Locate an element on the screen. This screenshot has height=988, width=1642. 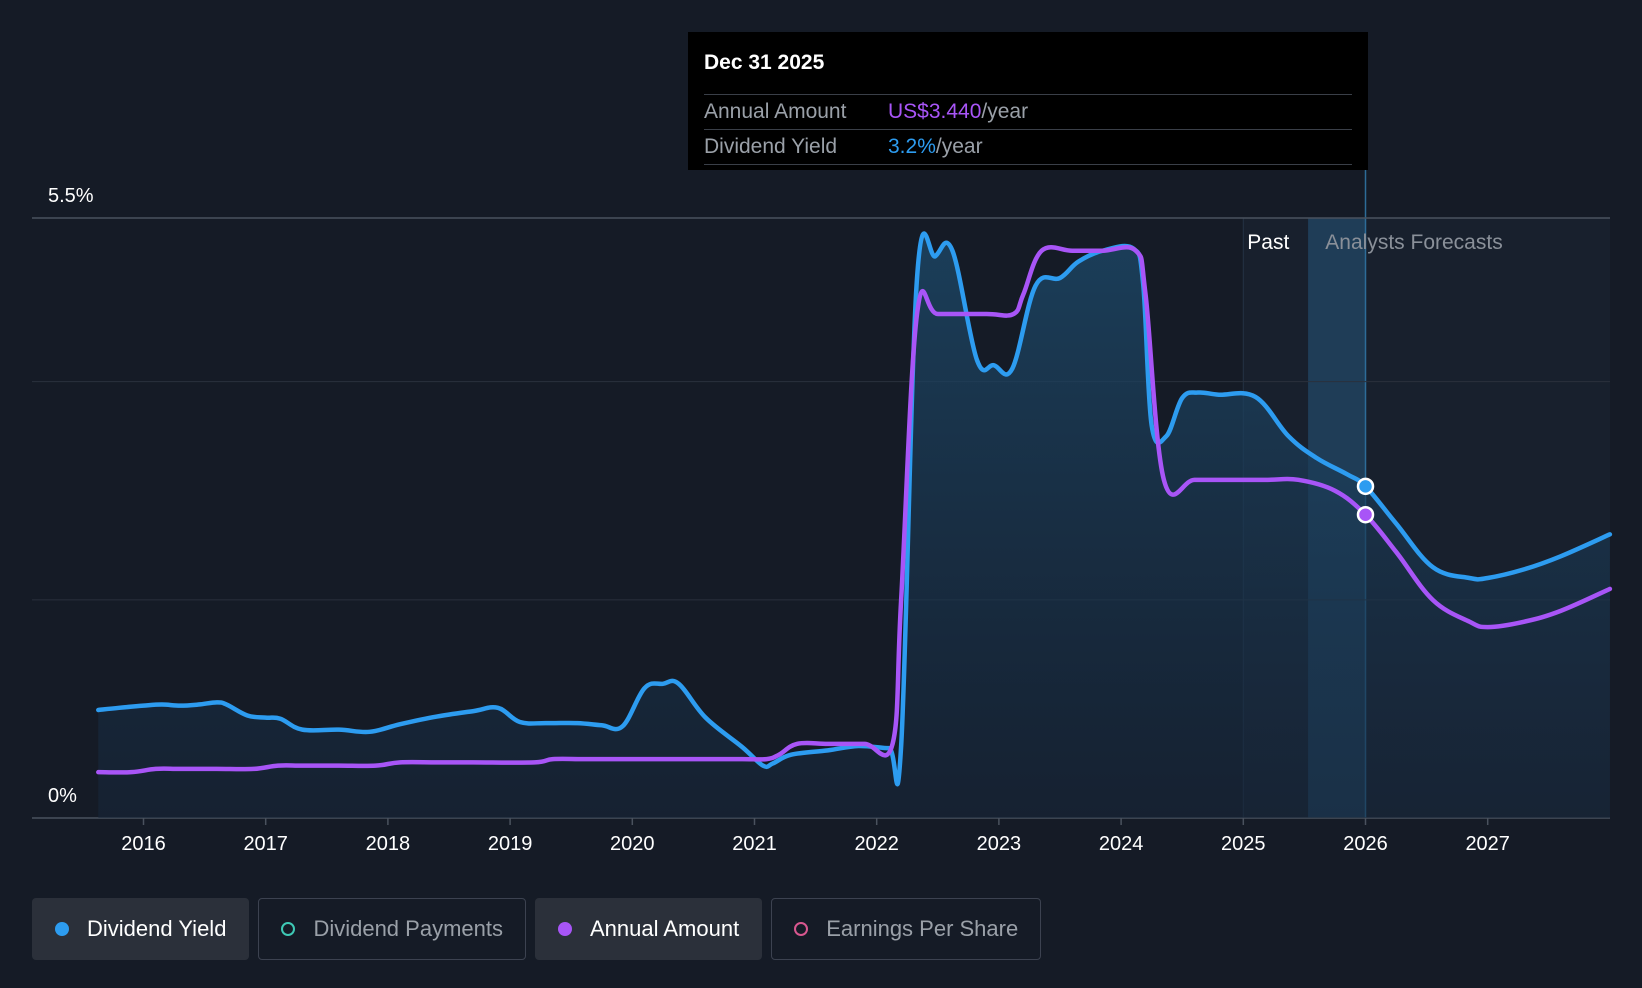
legend-dividend-payments-button: Dividend Payments is located at coordinates (392, 929).